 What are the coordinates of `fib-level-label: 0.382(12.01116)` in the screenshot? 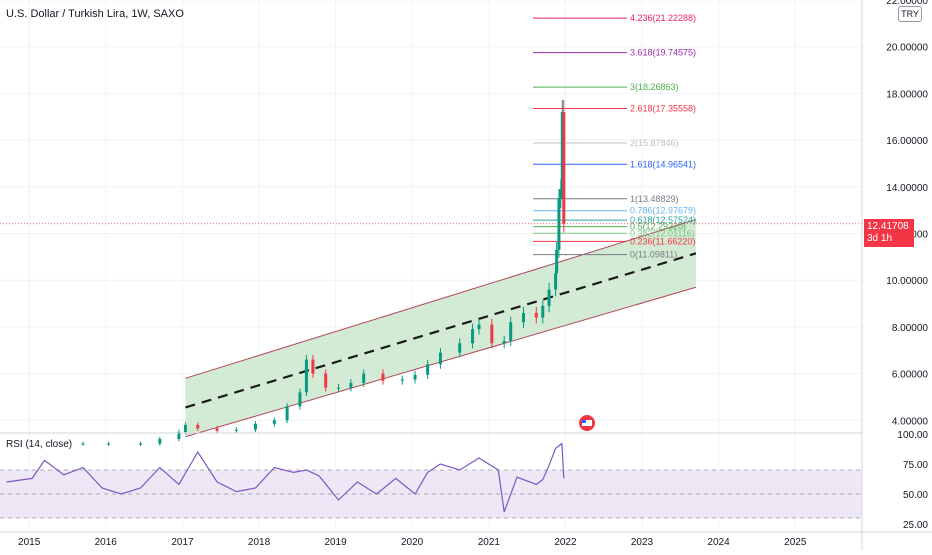 It's located at (662, 233).